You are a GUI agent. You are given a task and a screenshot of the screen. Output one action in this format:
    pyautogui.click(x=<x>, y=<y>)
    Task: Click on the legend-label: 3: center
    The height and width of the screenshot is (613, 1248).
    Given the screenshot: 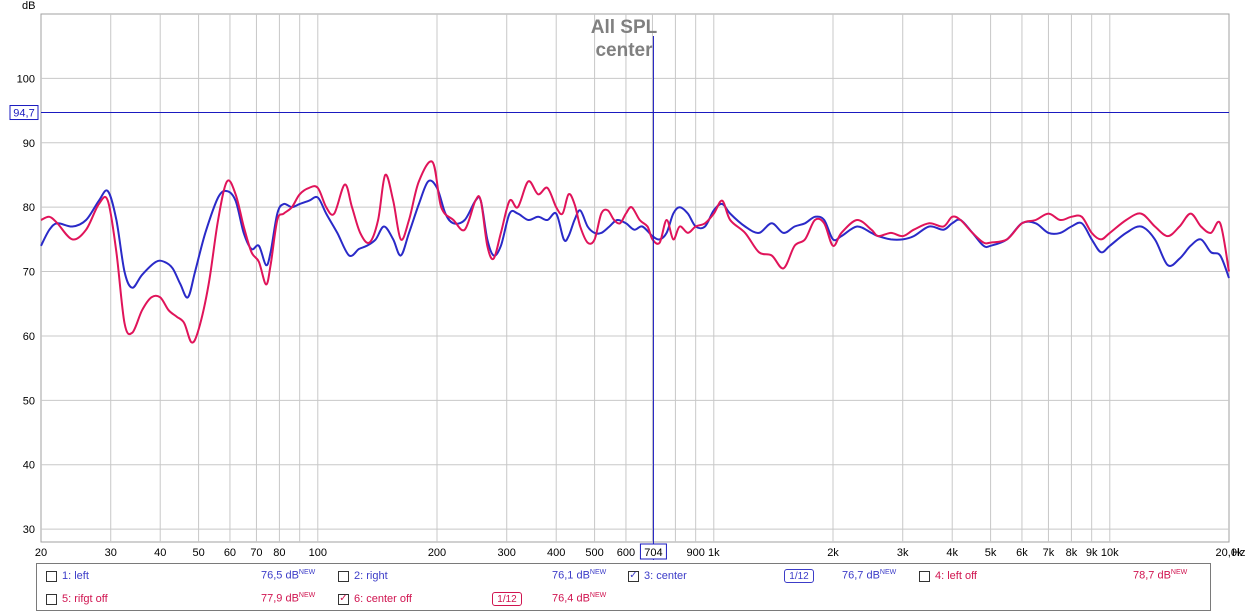 What is the action you would take?
    pyautogui.click(x=665, y=576)
    